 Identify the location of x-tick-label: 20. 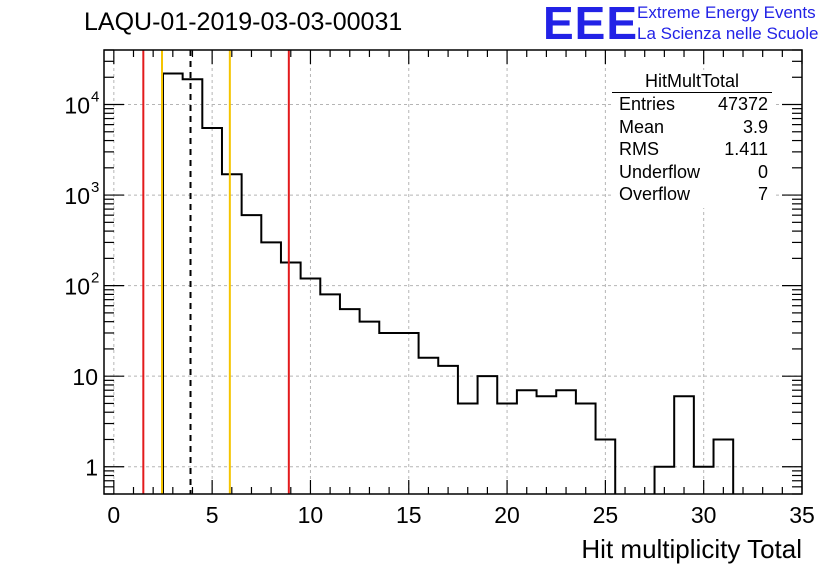
(507, 515).